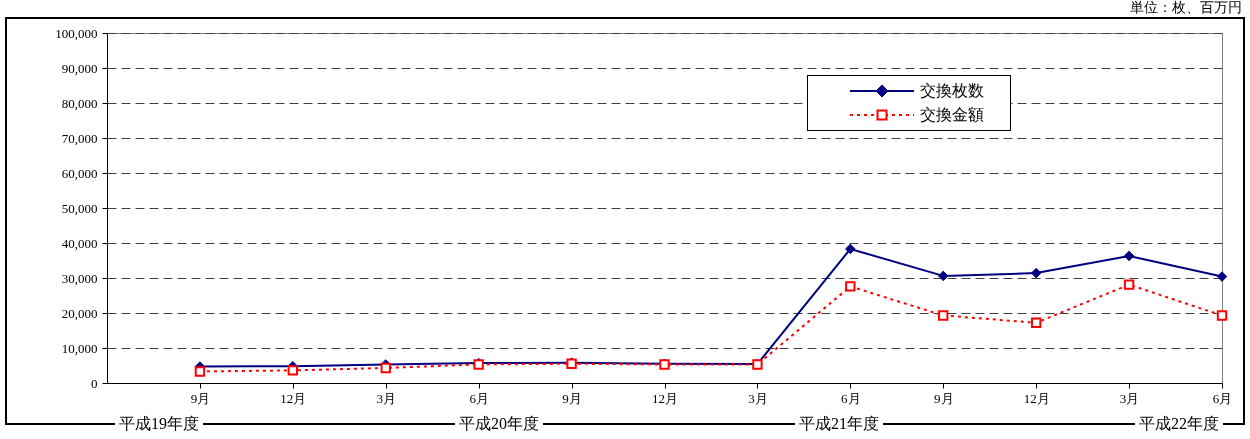  What do you see at coordinates (79, 313) in the screenshot?
I see `y-tick-label: 20,000` at bounding box center [79, 313].